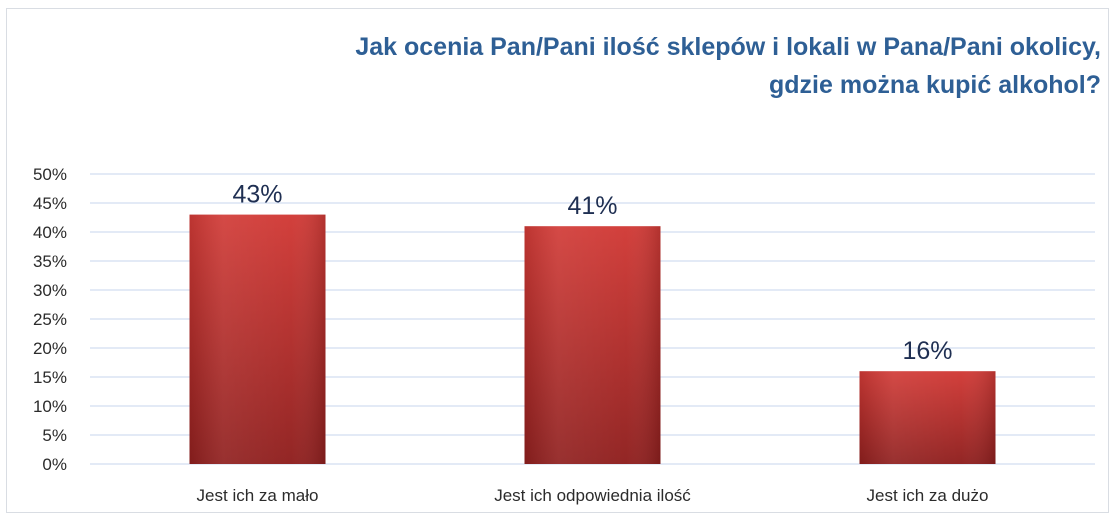 This screenshot has width=1115, height=517. I want to click on category-label: Jest ich odpowiednia ilość, so click(592, 495).